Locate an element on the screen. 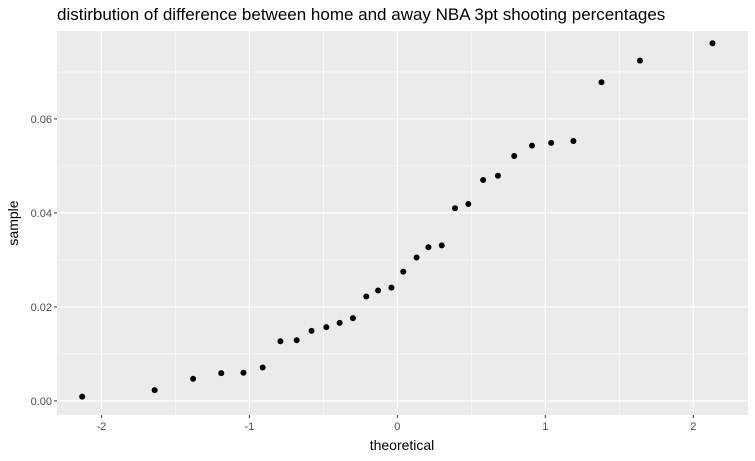 The image size is (755, 461). y-axis-label: sample is located at coordinates (13, 222).